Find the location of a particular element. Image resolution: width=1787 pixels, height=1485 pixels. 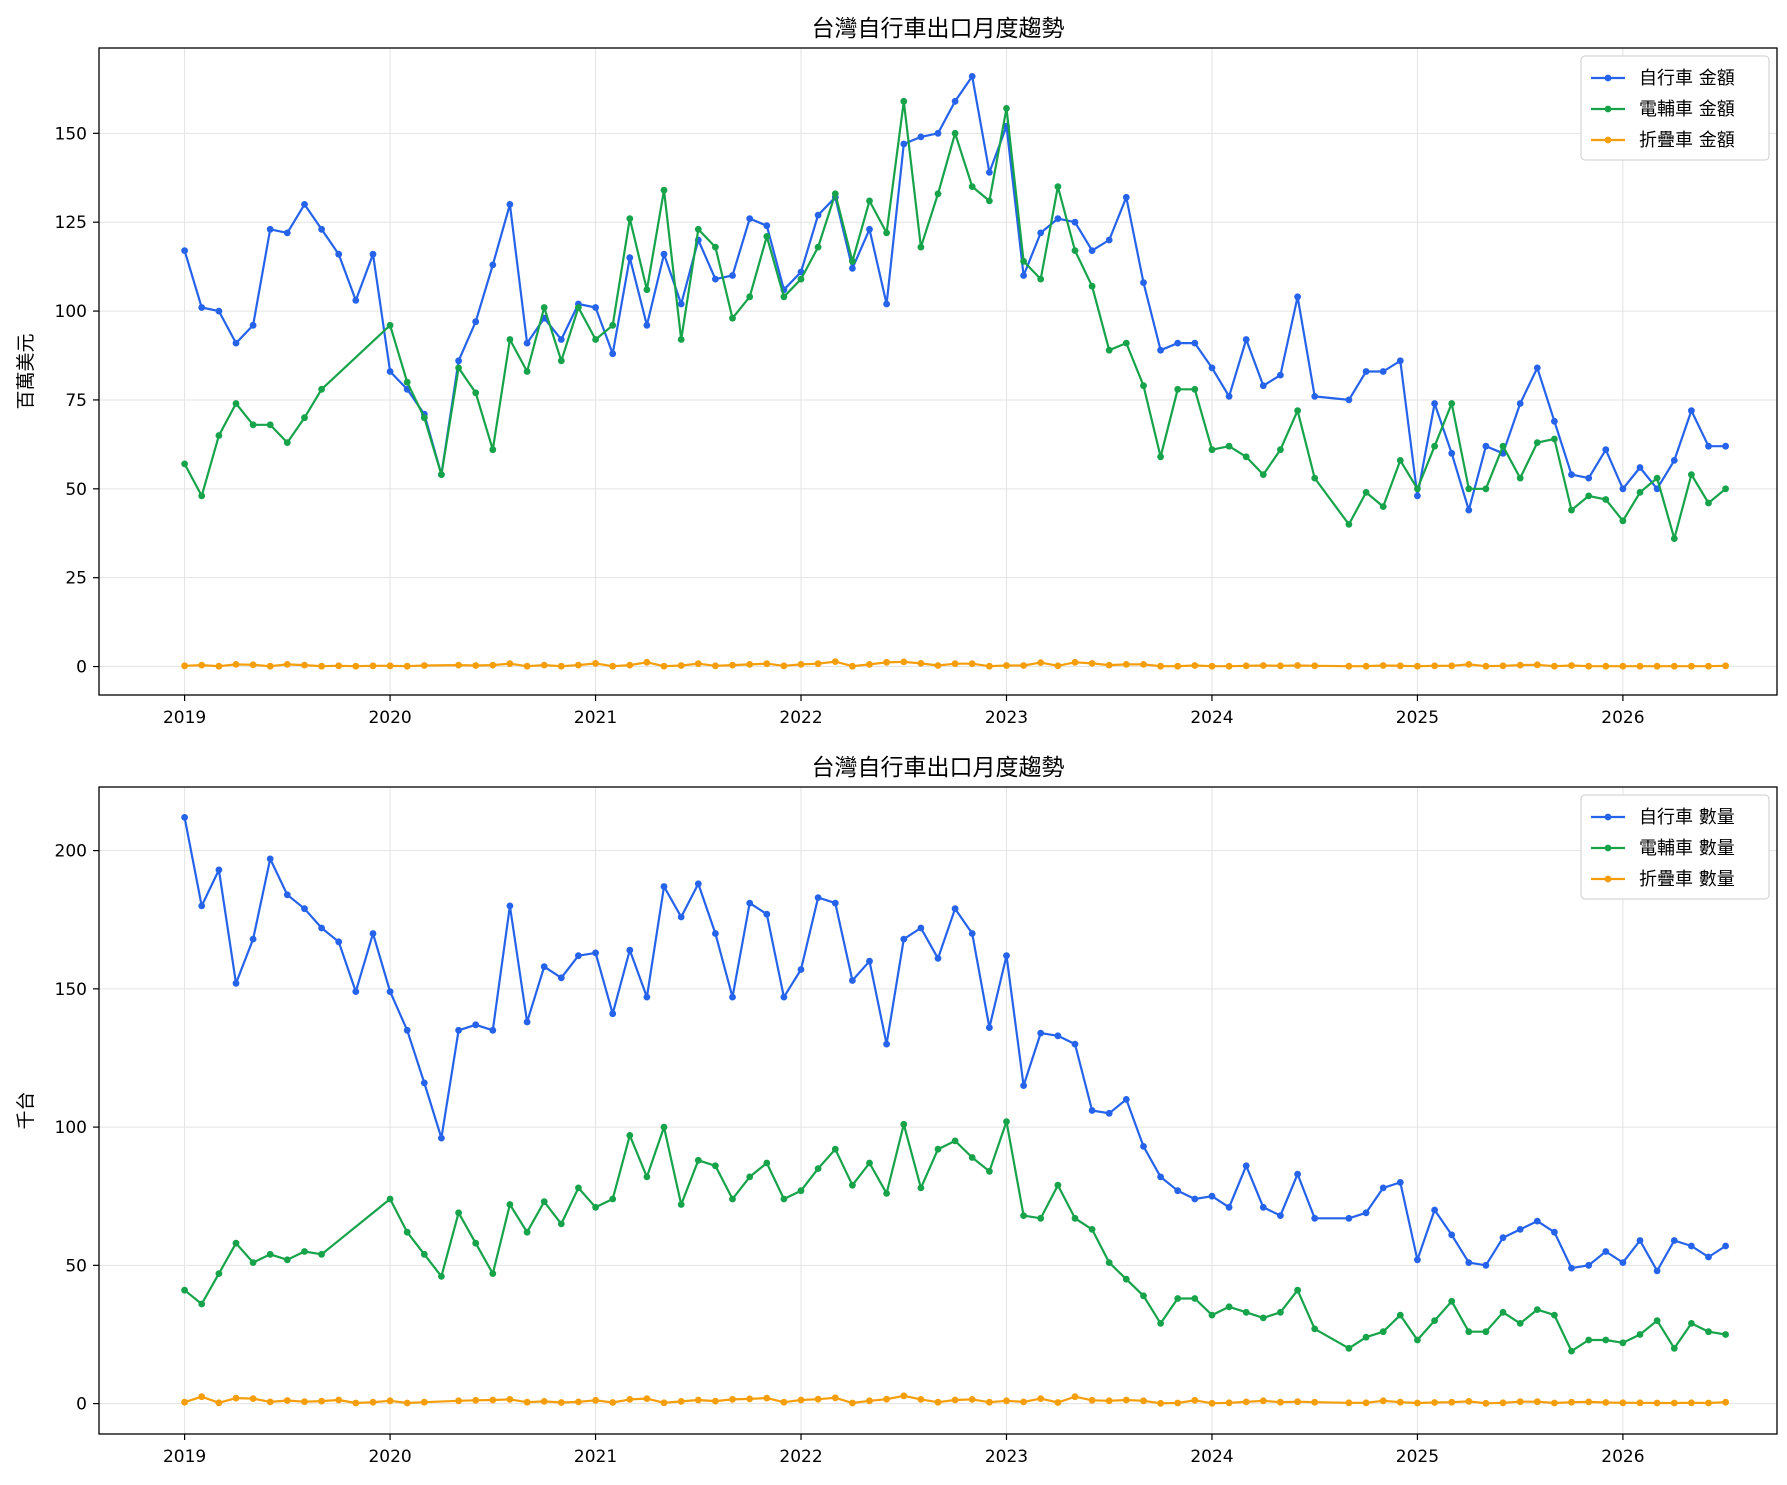

x-tick-label: 2025 is located at coordinates (1417, 1457).